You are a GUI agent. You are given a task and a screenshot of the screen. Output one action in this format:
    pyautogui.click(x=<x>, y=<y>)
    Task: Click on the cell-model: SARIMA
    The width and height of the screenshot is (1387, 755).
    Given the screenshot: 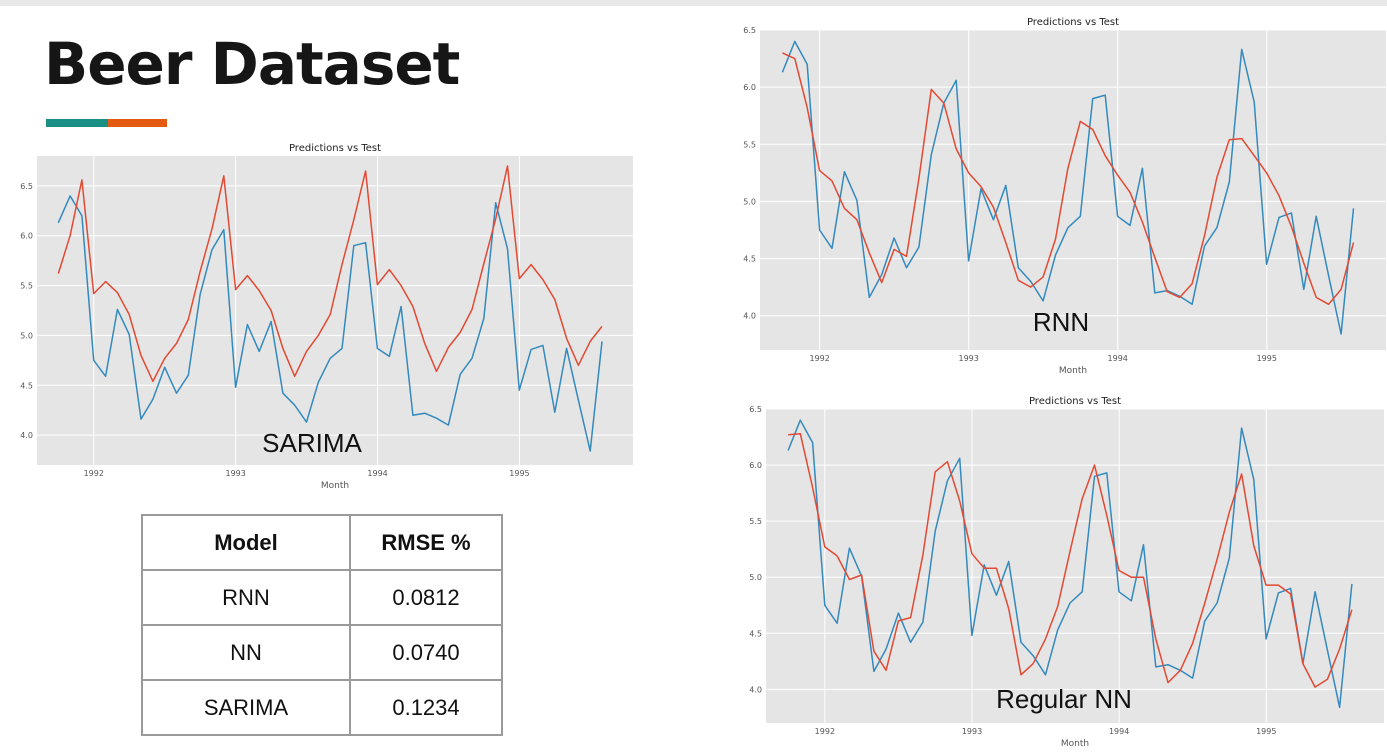 What is the action you would take?
    pyautogui.click(x=246, y=707)
    